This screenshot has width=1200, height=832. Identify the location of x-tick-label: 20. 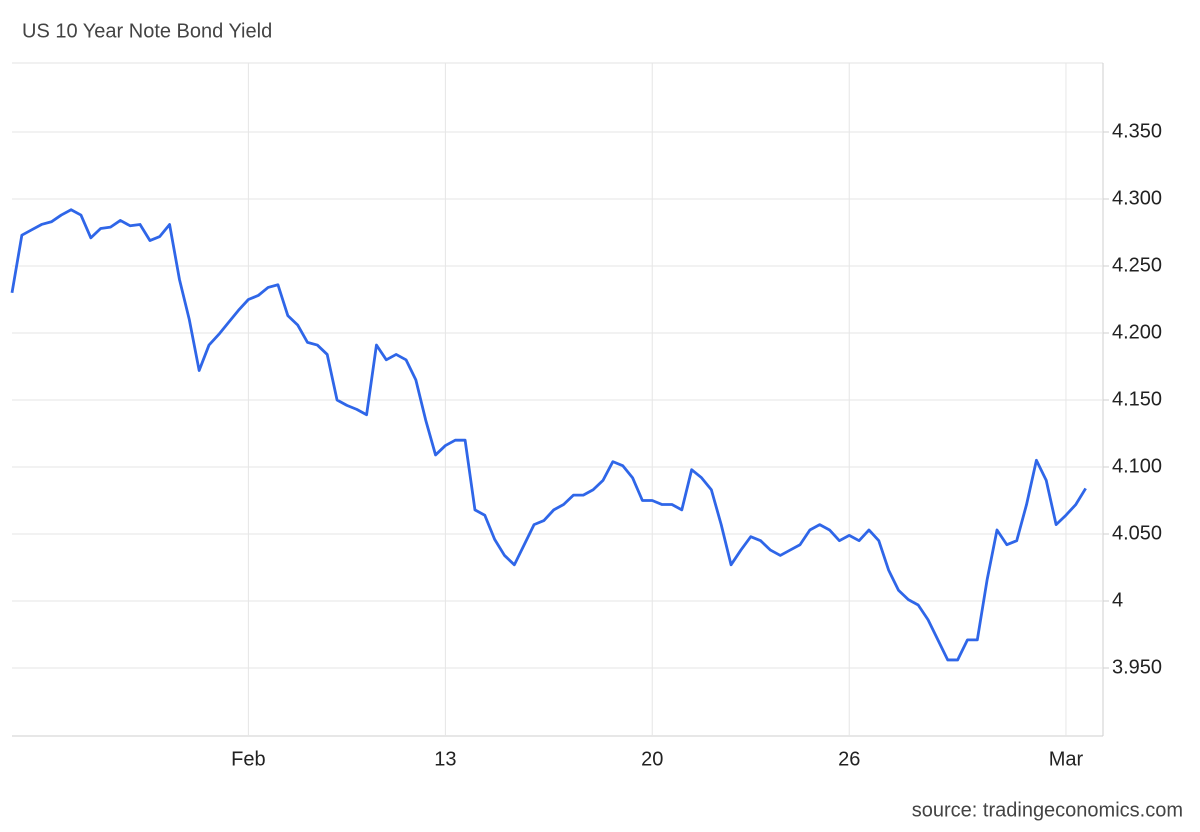
(652, 759).